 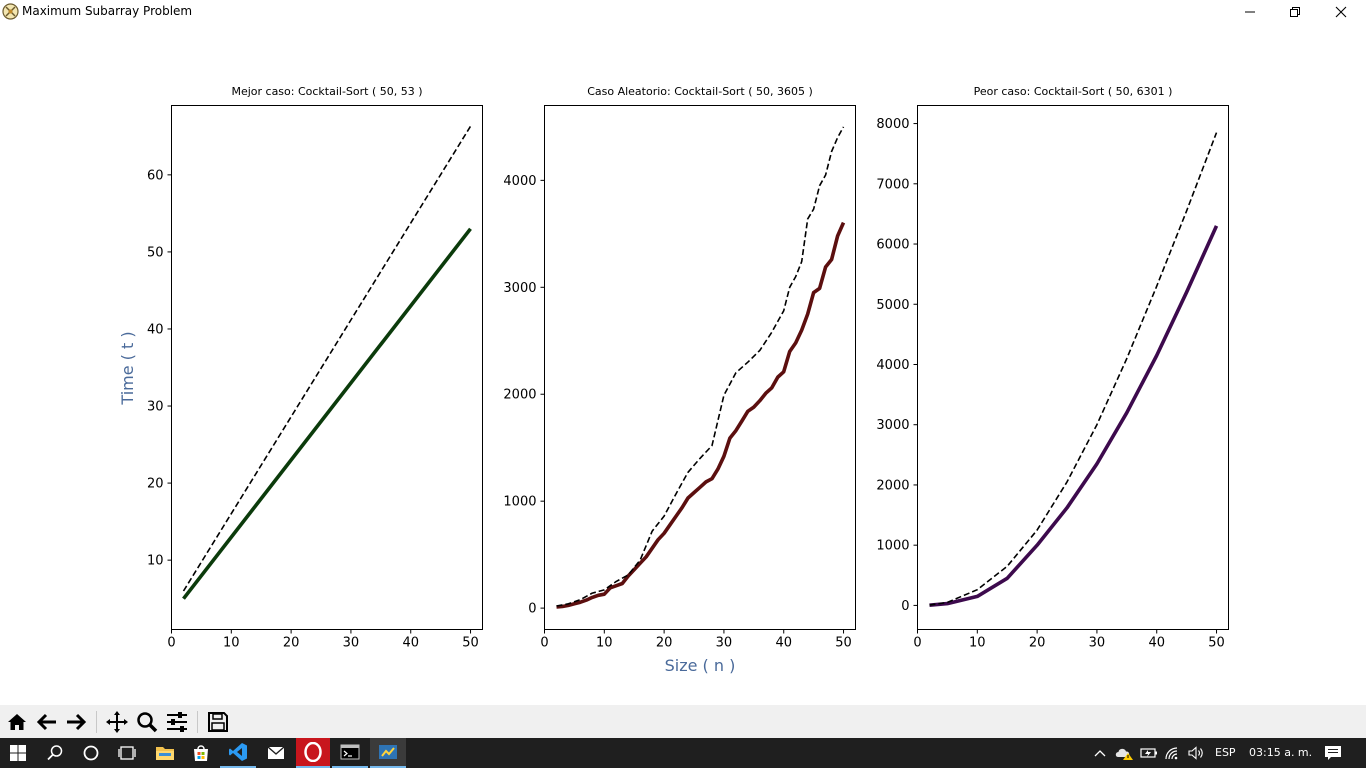 I want to click on onedrive-tray-button, so click(x=1124, y=753).